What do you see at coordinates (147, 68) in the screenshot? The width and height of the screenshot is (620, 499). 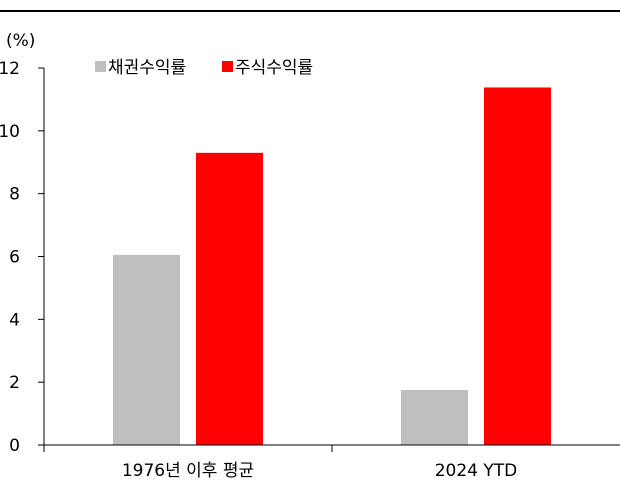 I see `legend-label-bond: 채권수익률` at bounding box center [147, 68].